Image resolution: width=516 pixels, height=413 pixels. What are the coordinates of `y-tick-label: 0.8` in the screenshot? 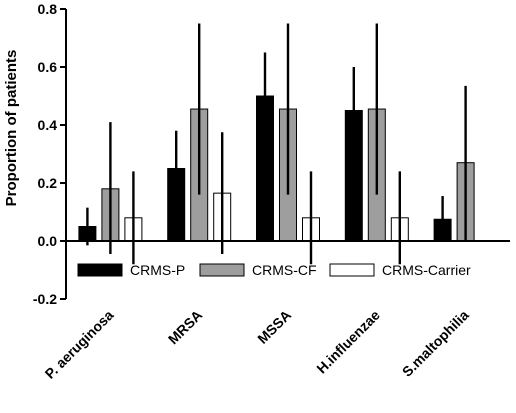 It's located at (48, 9).